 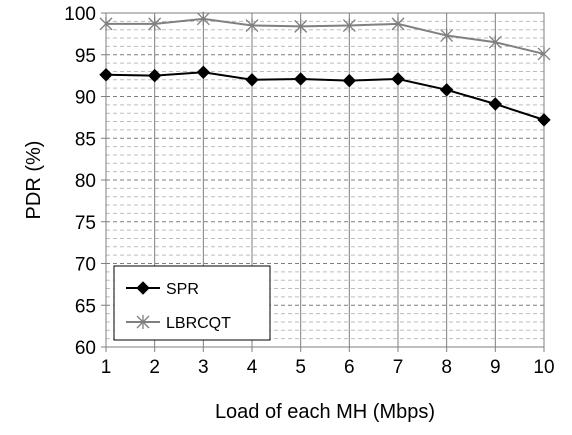 What do you see at coordinates (446, 367) in the screenshot?
I see `x-tick-label: 8` at bounding box center [446, 367].